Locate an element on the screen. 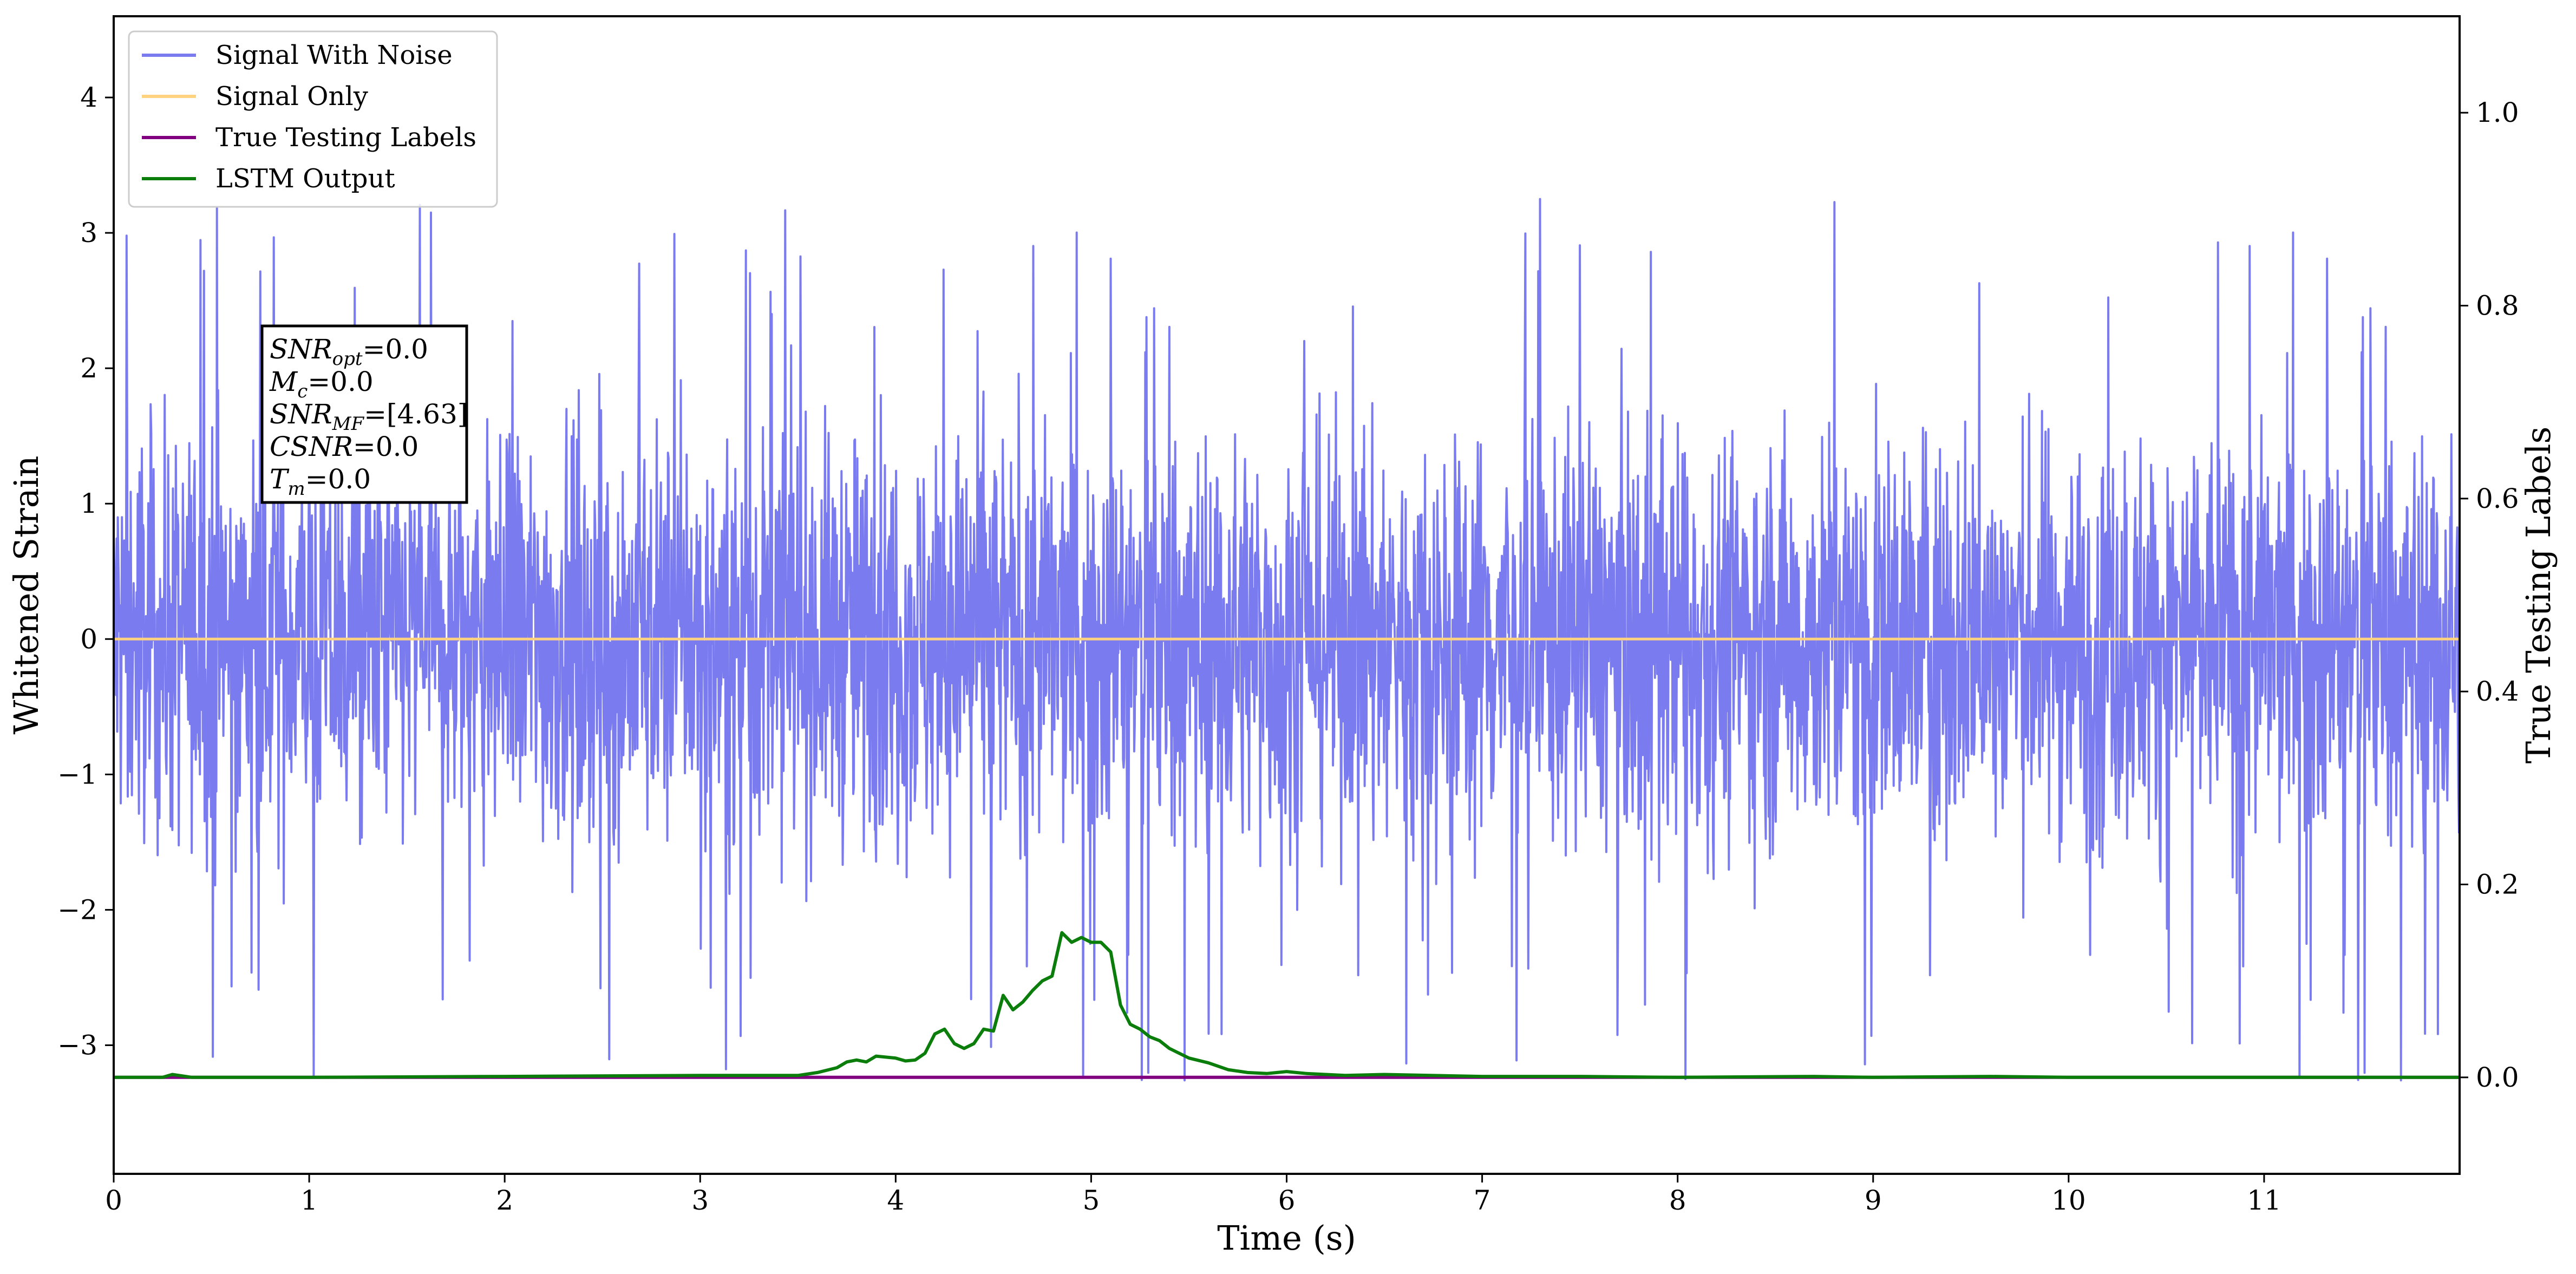 This screenshot has height=1274, width=2576. legend-entry-label: Signal With Noise is located at coordinates (334, 55).